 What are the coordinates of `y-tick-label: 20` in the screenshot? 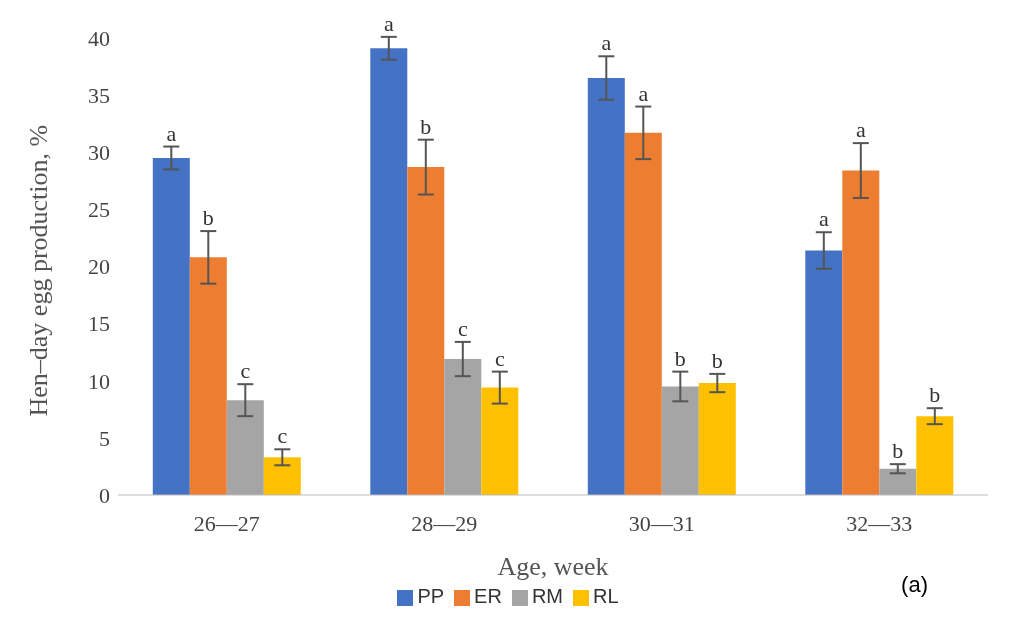 It's located at (99, 267).